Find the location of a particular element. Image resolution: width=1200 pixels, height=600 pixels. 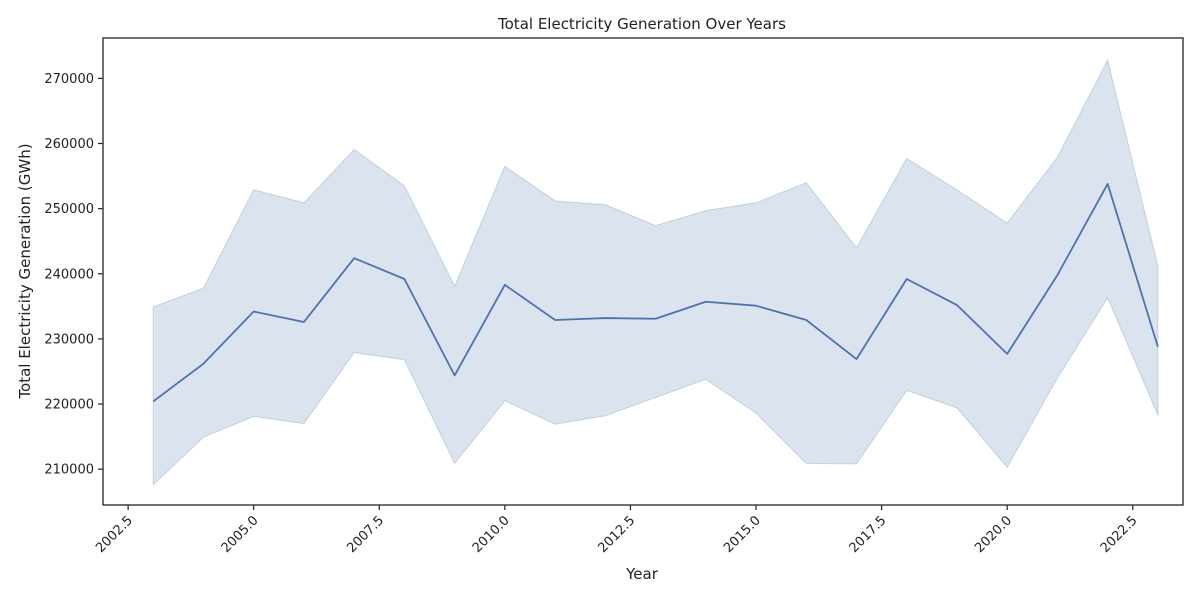

x-tick-label: 2017.5 is located at coordinates (868, 534).